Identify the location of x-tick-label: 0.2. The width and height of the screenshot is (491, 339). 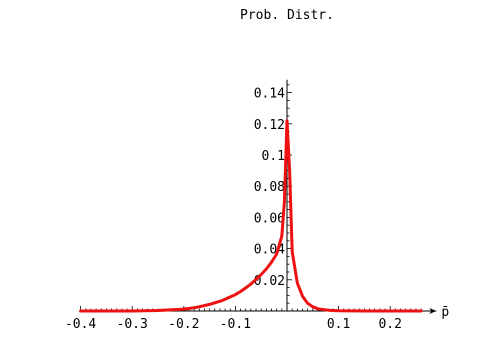
(389, 324).